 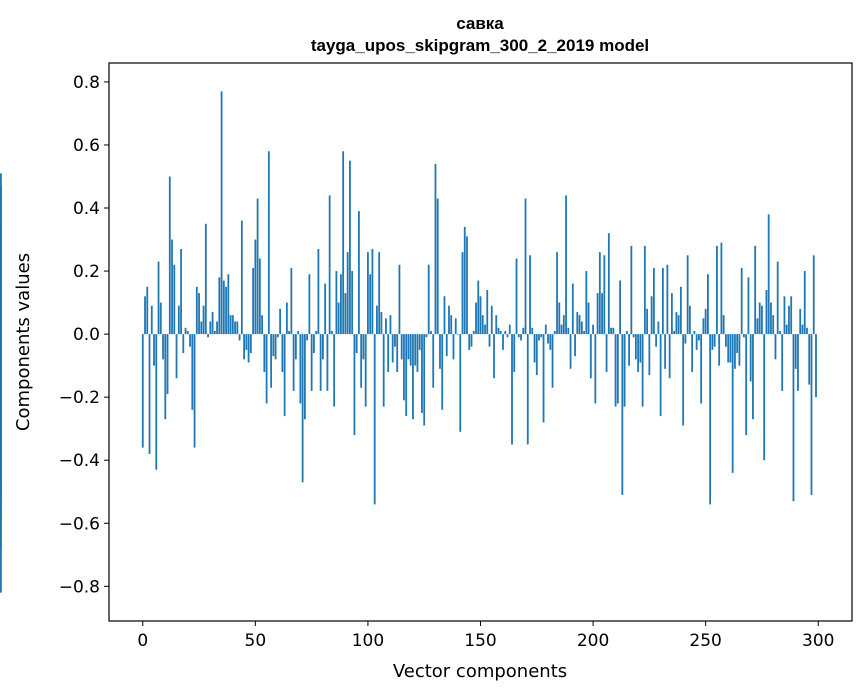 What do you see at coordinates (480, 23) in the screenshot?
I see `chart-title: савка` at bounding box center [480, 23].